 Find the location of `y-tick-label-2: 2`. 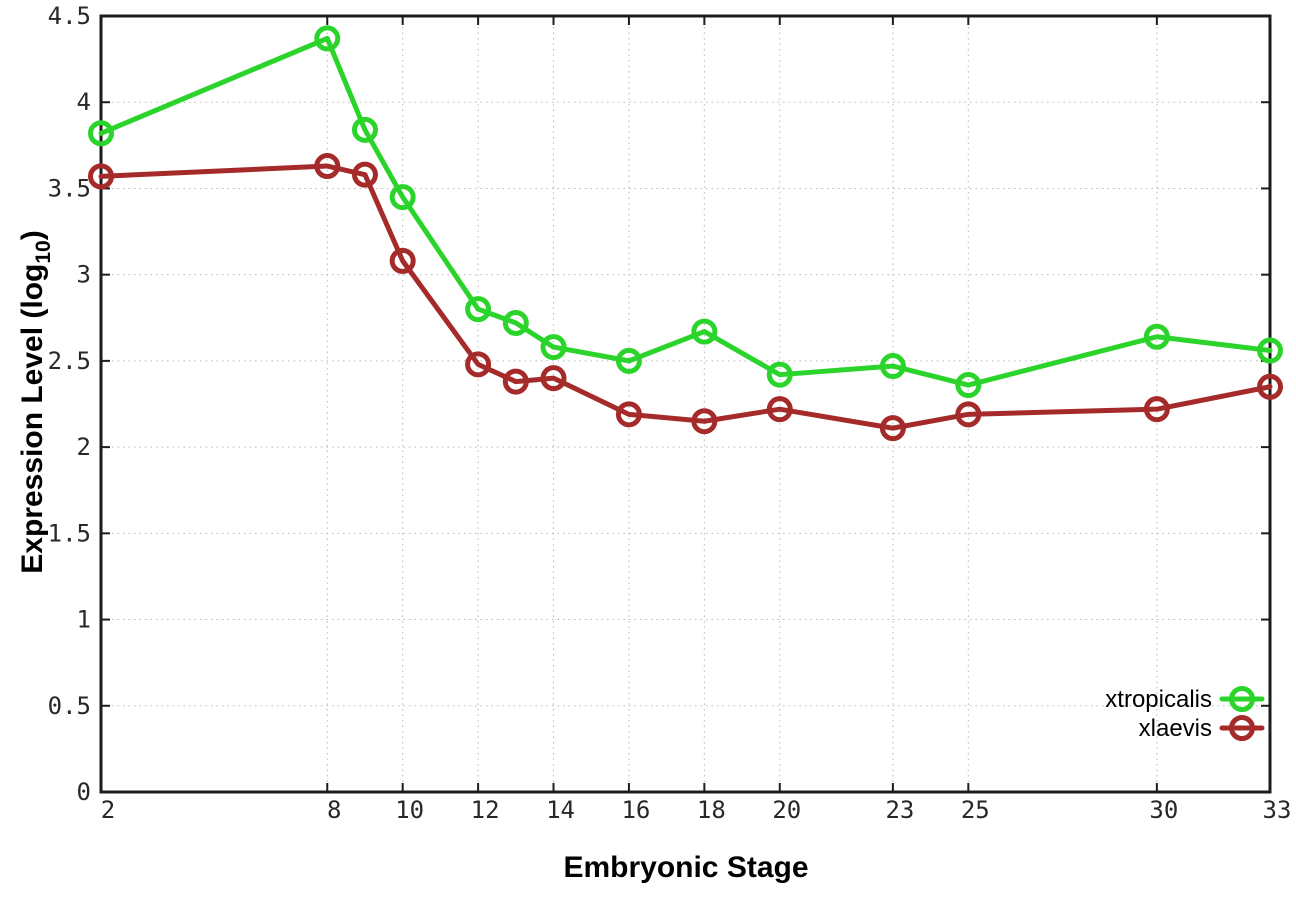

y-tick-label-2: 2 is located at coordinates (84, 447).